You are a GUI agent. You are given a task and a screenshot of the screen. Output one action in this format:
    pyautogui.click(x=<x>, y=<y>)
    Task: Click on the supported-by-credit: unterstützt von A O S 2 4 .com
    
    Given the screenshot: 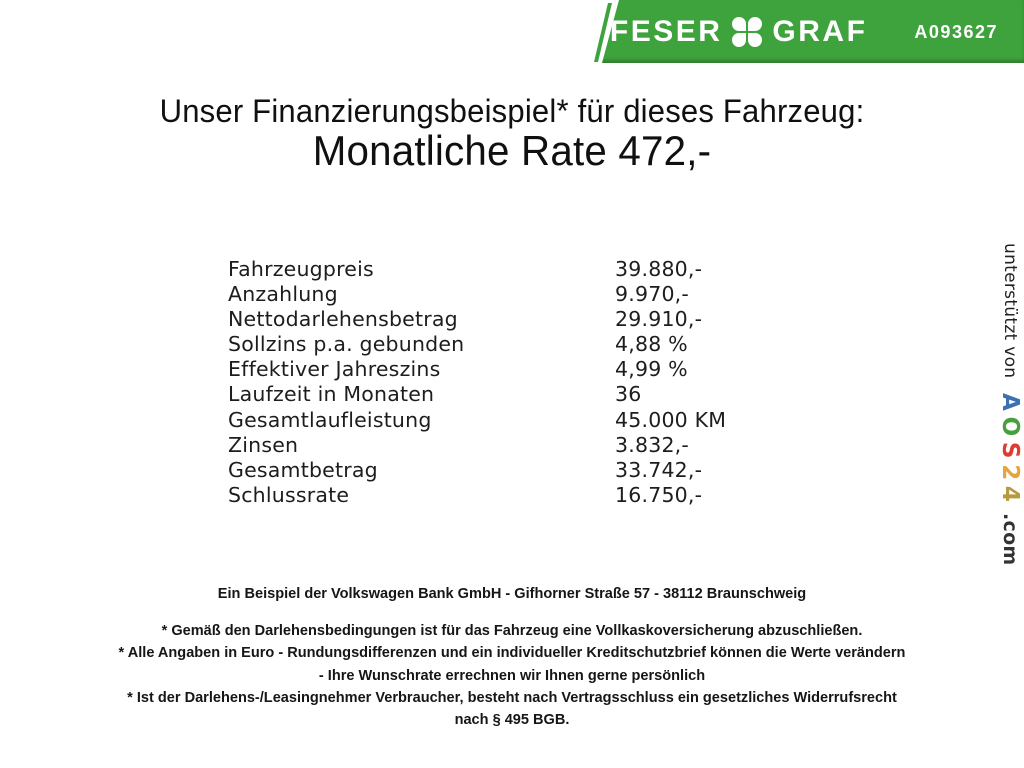 What is the action you would take?
    pyautogui.click(x=1010, y=404)
    